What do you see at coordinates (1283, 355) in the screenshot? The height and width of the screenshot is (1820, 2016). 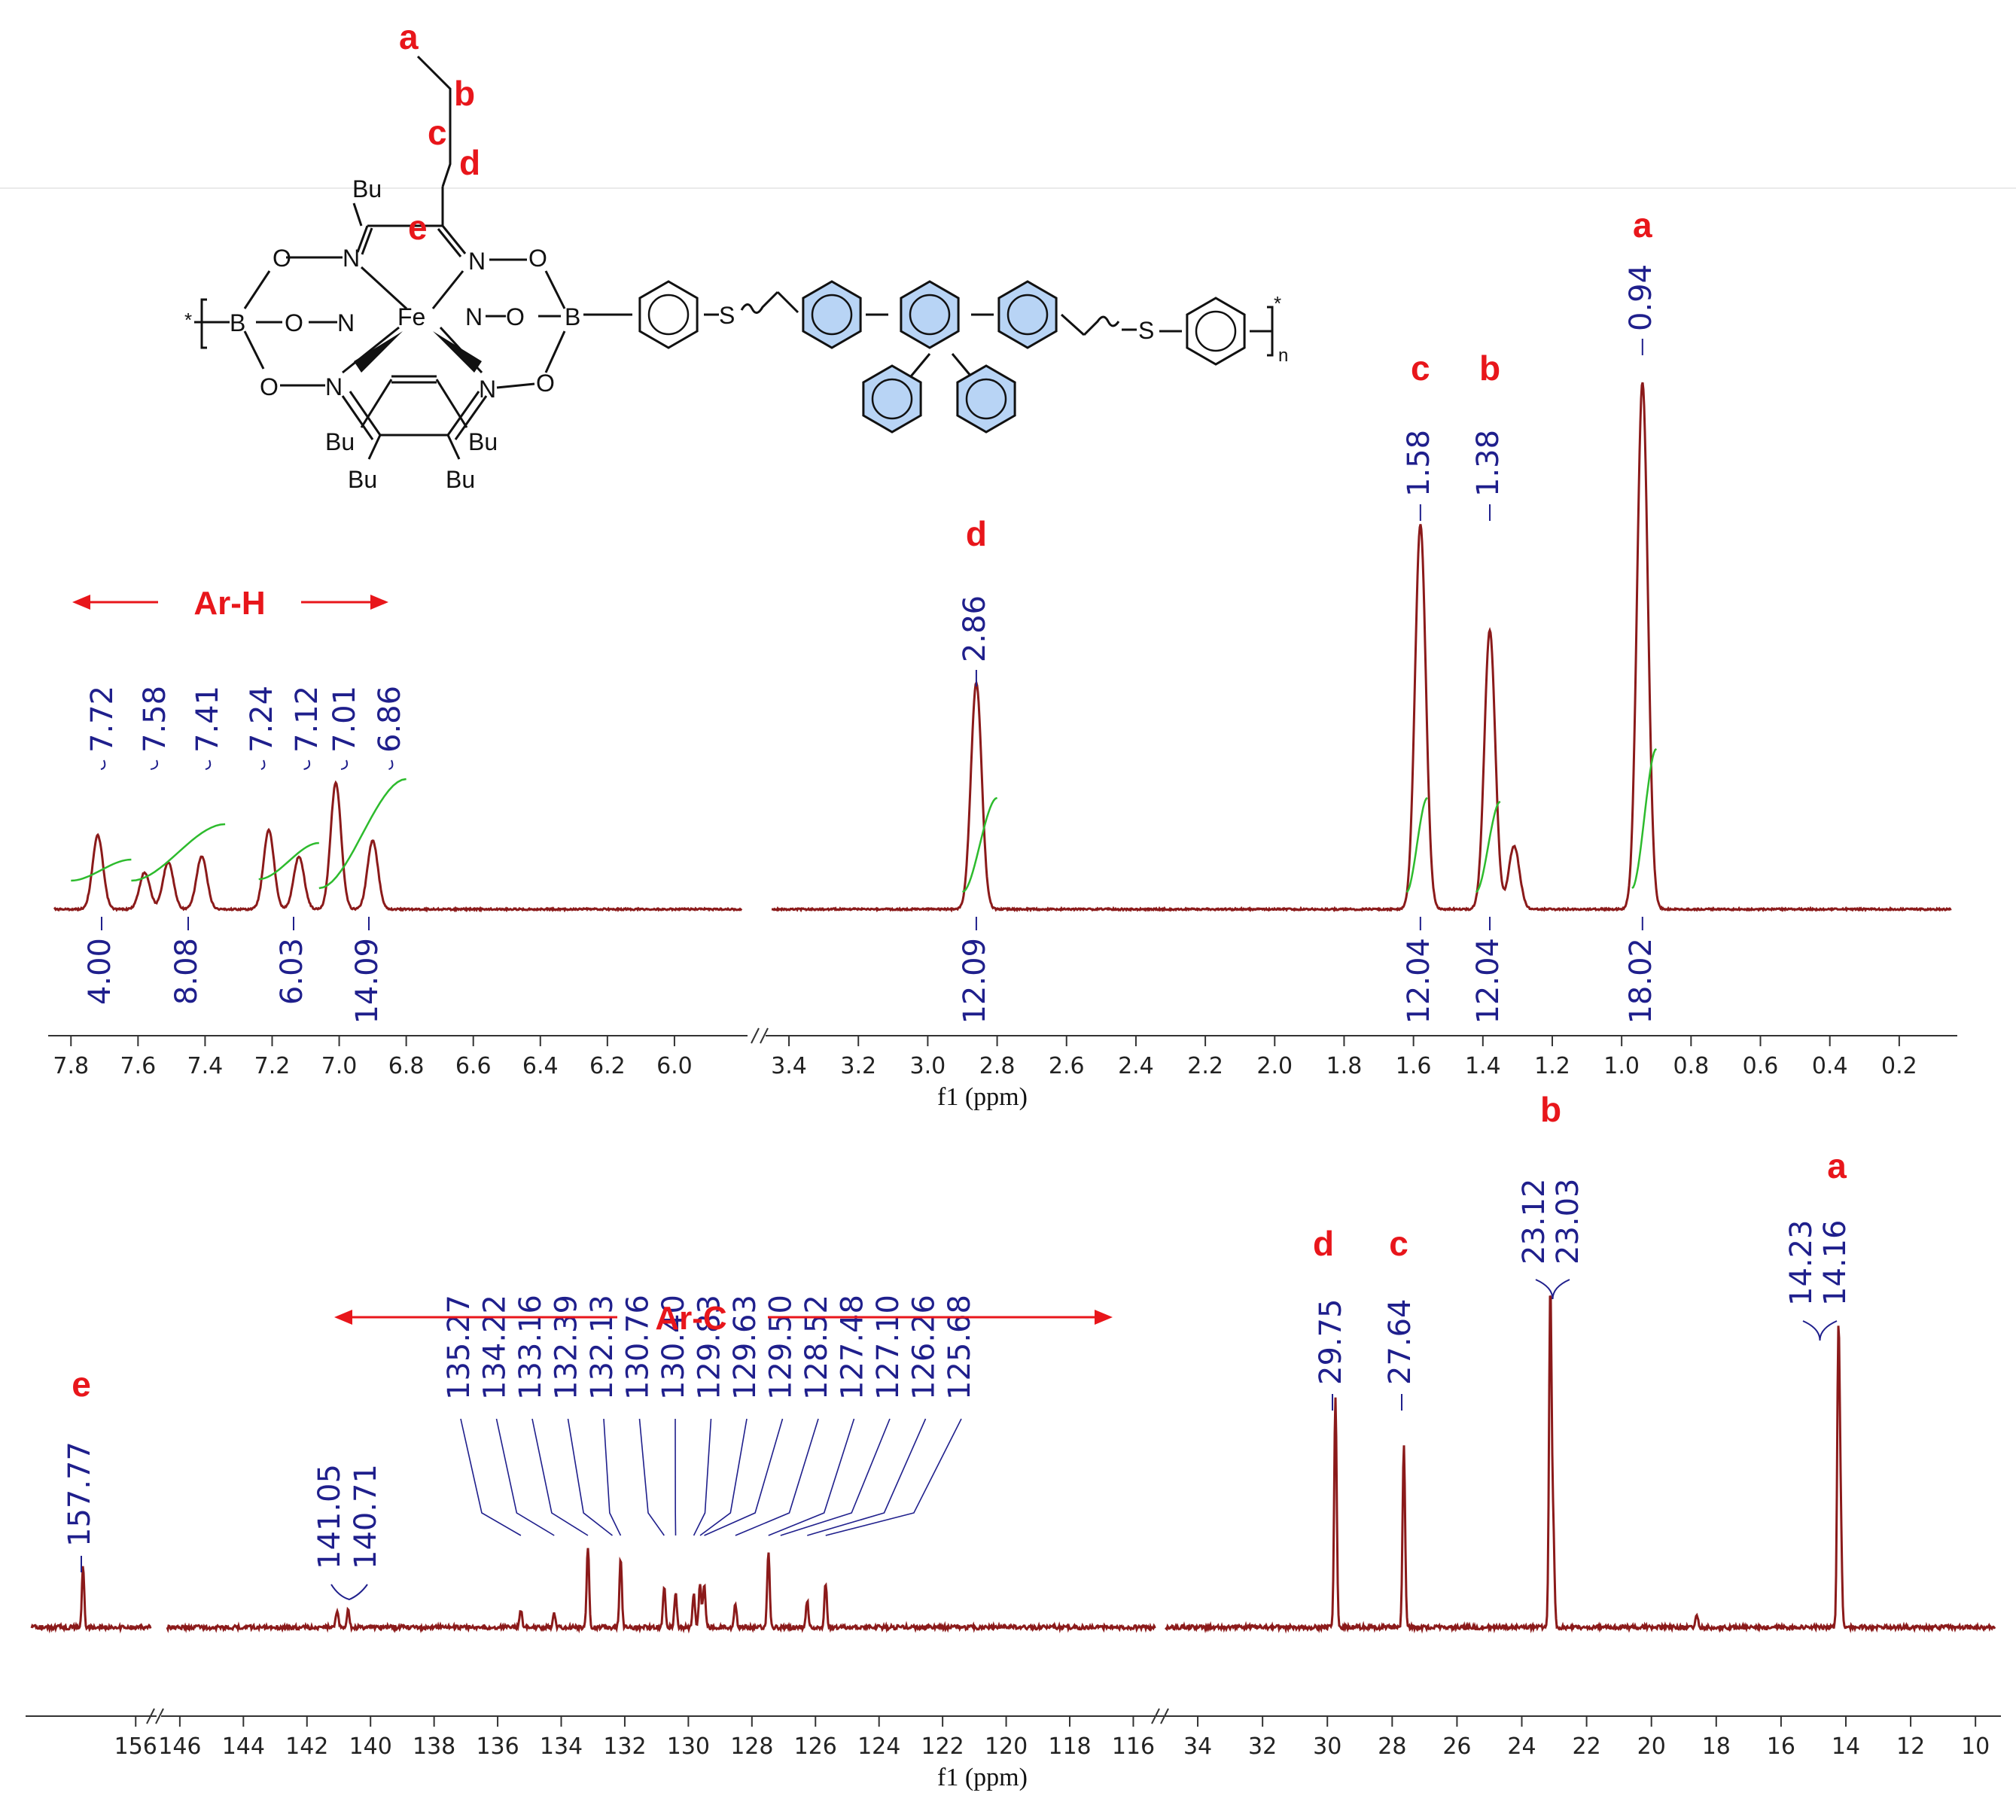 I see `polymer-n: n` at bounding box center [1283, 355].